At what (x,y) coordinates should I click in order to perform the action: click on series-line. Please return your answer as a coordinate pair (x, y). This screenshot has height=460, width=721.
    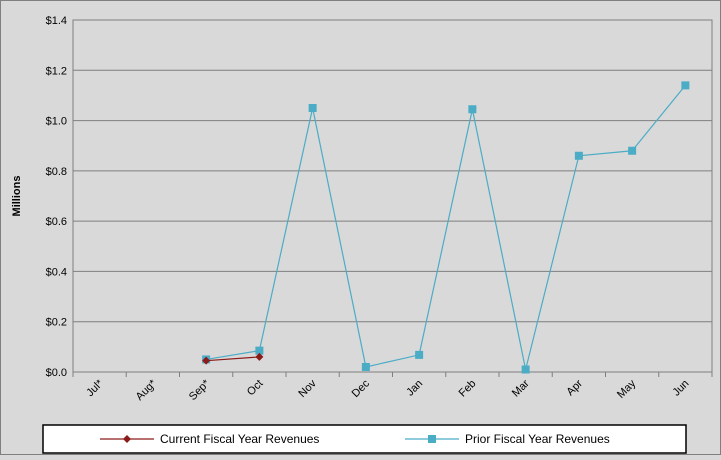
    Looking at the image, I should click on (233, 359).